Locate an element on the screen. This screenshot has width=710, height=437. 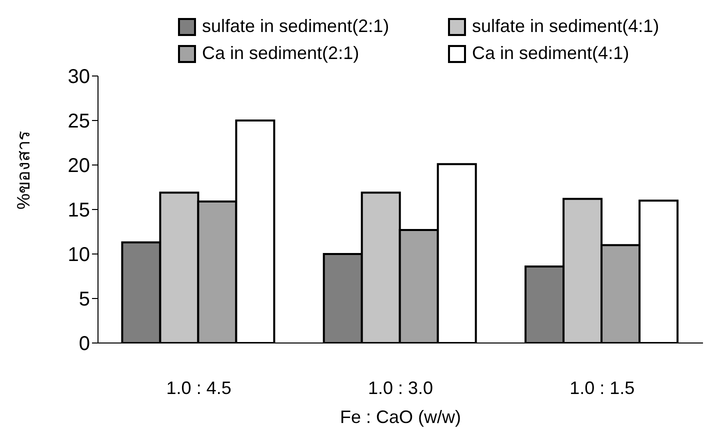
x-axis-title: Fe : CaO (w/w) is located at coordinates (401, 417).